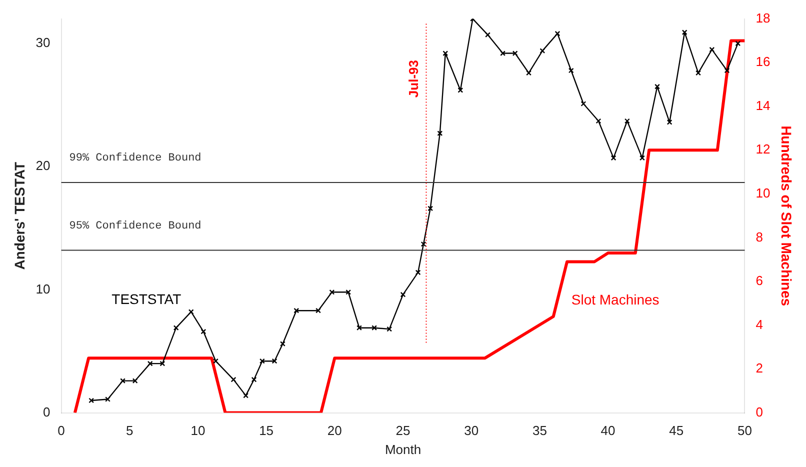 Image resolution: width=806 pixels, height=467 pixels. What do you see at coordinates (135, 158) in the screenshot?
I see `ref-line-label: 99% Confidence Bound` at bounding box center [135, 158].